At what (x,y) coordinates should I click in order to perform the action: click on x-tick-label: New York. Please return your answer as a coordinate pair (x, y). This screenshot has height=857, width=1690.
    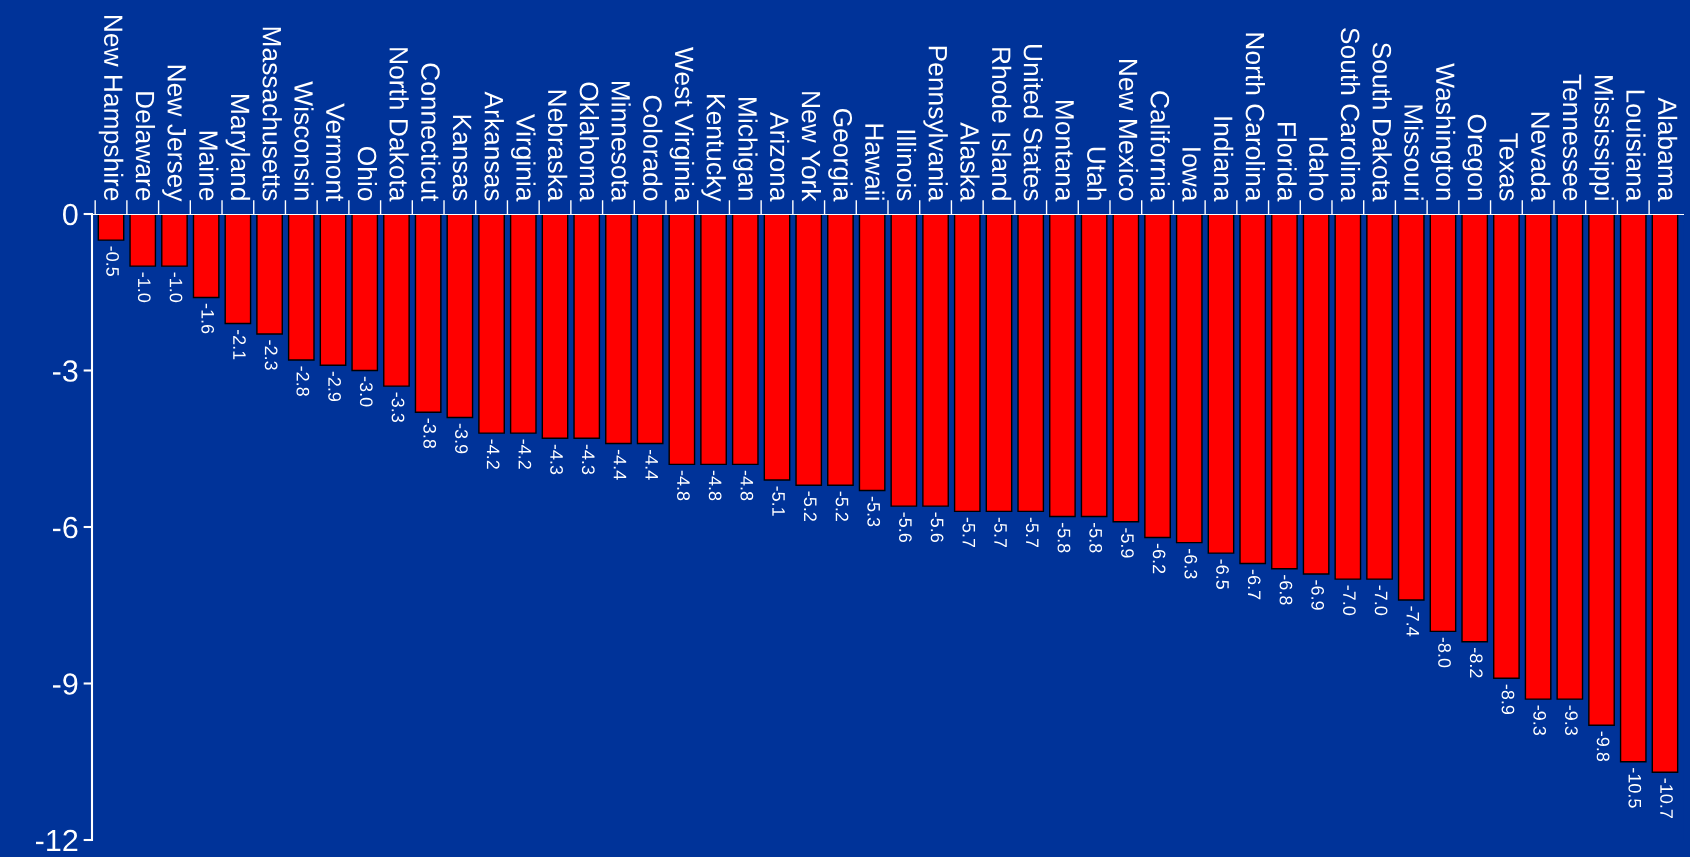
    Looking at the image, I should click on (811, 147).